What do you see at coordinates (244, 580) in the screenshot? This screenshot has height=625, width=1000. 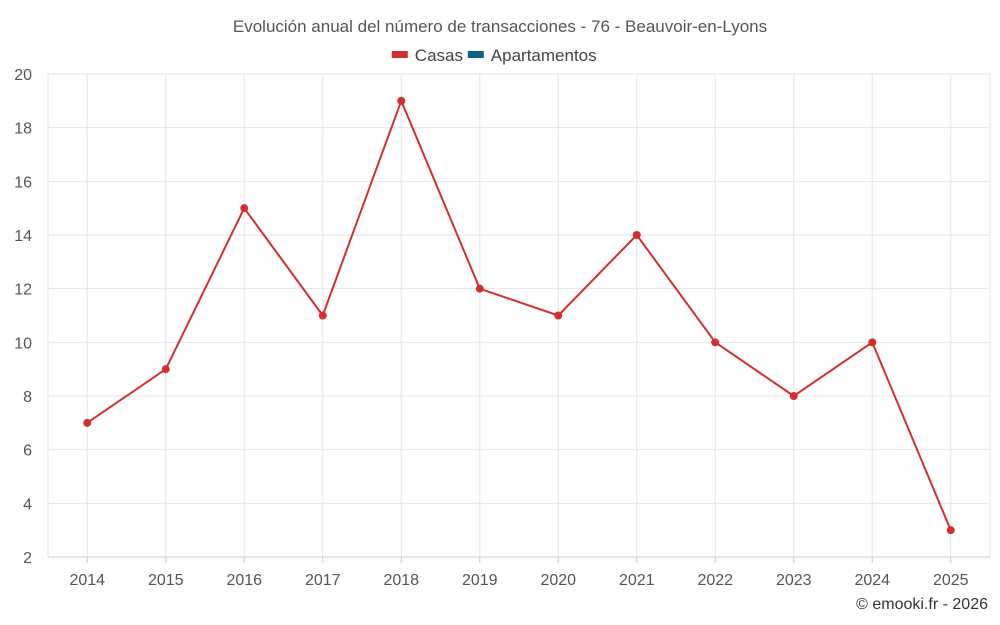 I see `x-tick-label: 2016` at bounding box center [244, 580].